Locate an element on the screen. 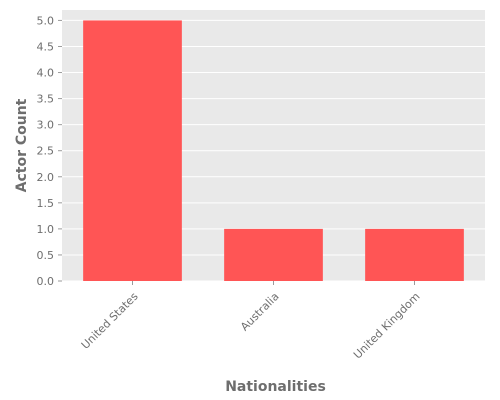 The width and height of the screenshot is (500, 400). y-tick-label: 3.0 is located at coordinates (46, 125).